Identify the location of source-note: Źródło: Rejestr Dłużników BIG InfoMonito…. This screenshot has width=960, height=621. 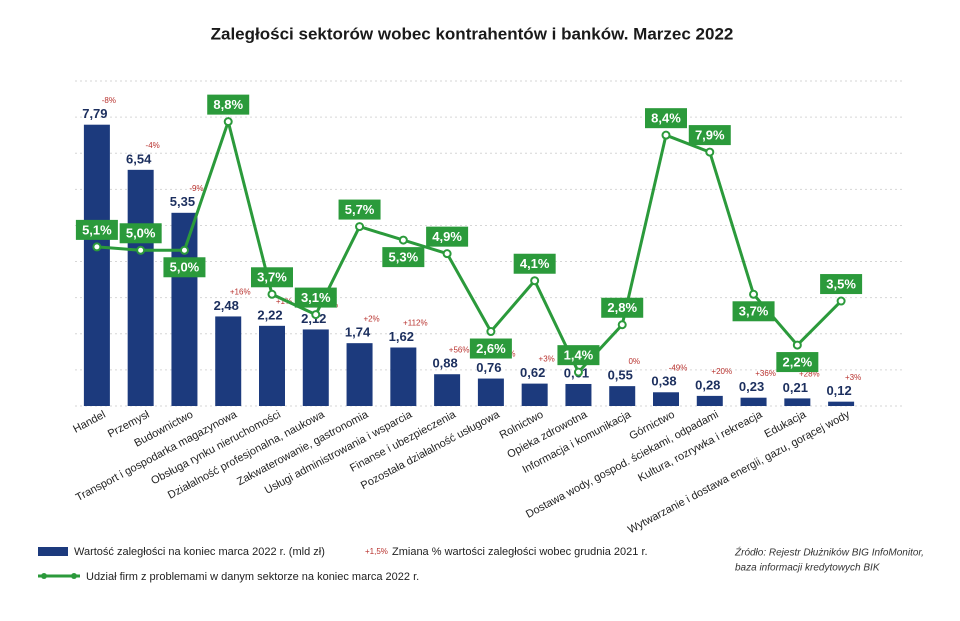
(829, 552).